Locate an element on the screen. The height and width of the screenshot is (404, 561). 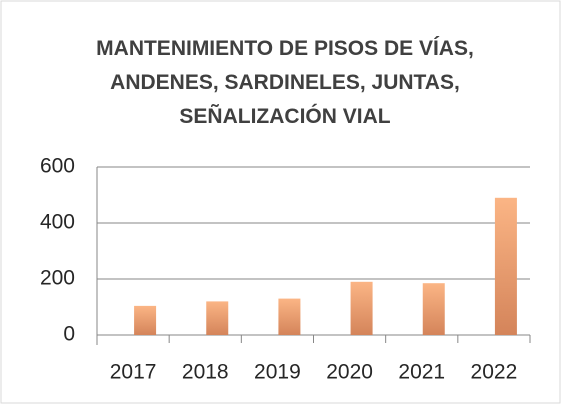
y-tick-label: 600 is located at coordinates (57, 166).